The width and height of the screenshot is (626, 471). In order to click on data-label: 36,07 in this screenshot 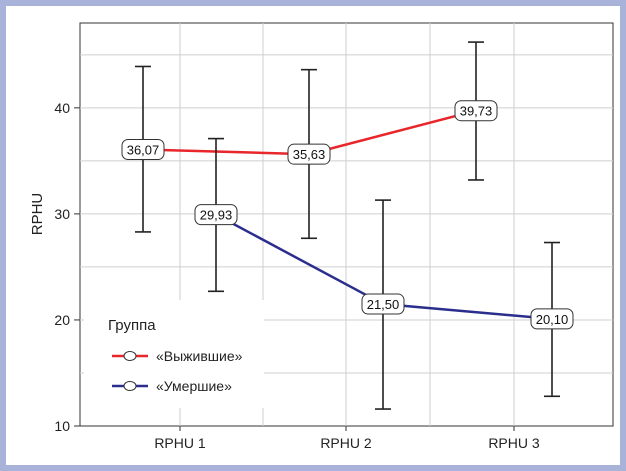, I will do `click(143, 150)`.